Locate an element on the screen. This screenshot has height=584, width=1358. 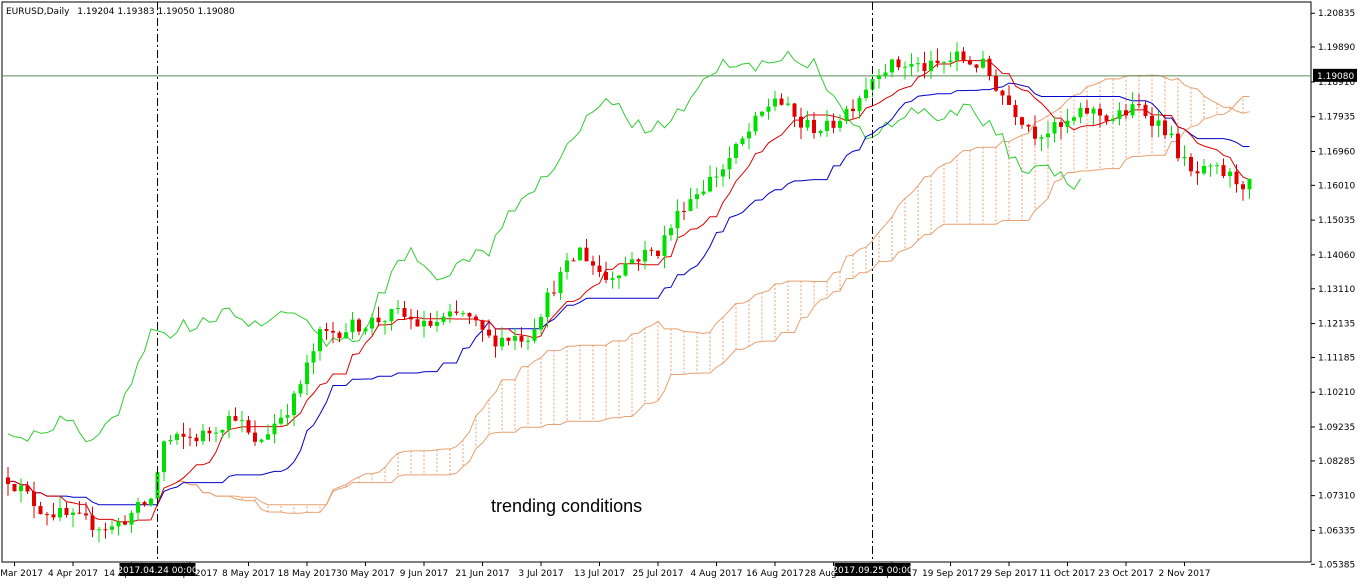
vertical-marker-label: 2017.04.24 00:00 is located at coordinates (157, 571).